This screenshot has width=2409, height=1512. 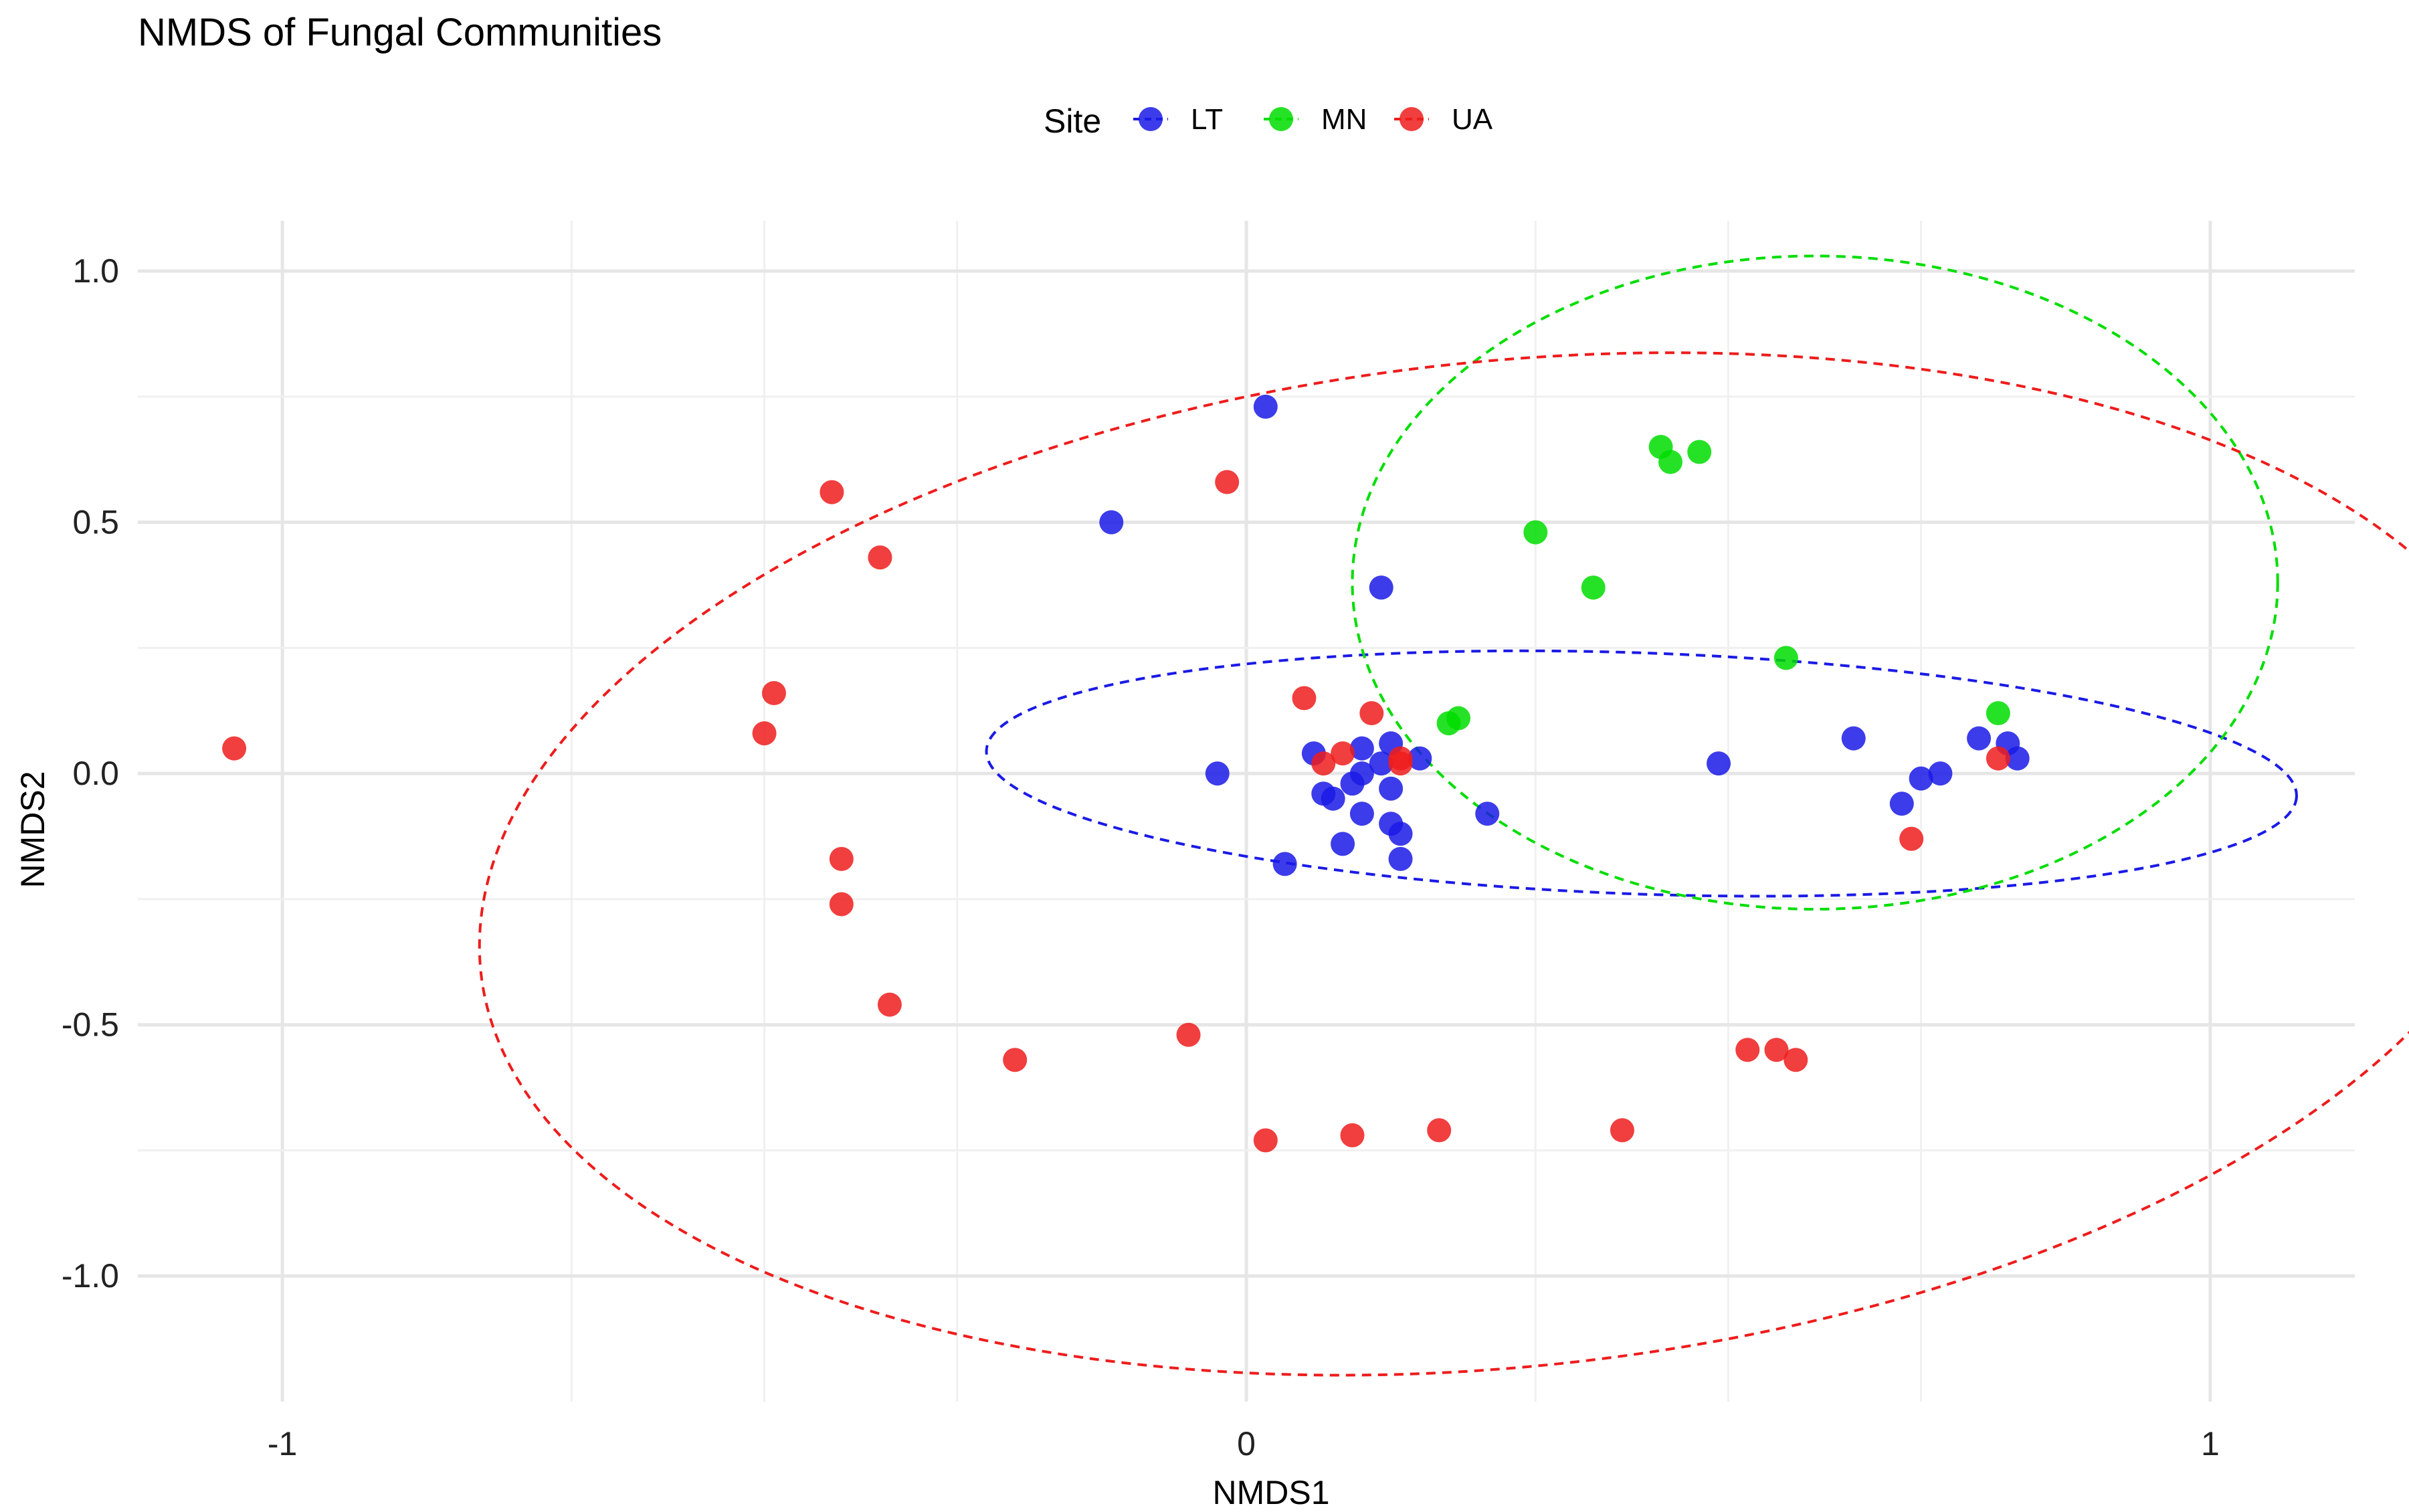 I want to click on legend-label: UA, so click(x=1472, y=119).